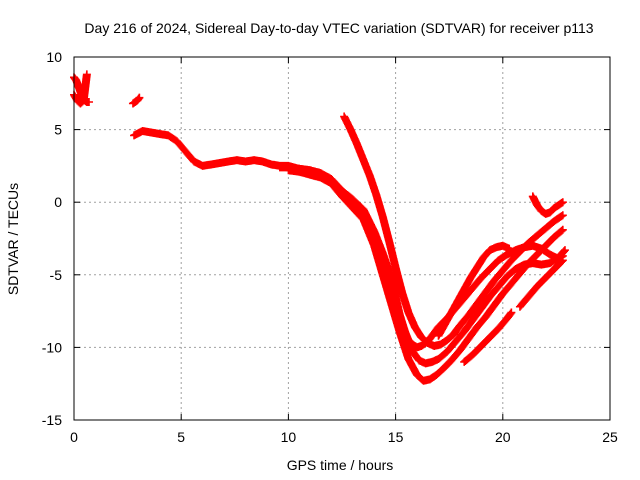 This screenshot has height=480, width=640. Describe the element at coordinates (503, 437) in the screenshot. I see `x-tick-label: 20` at that location.